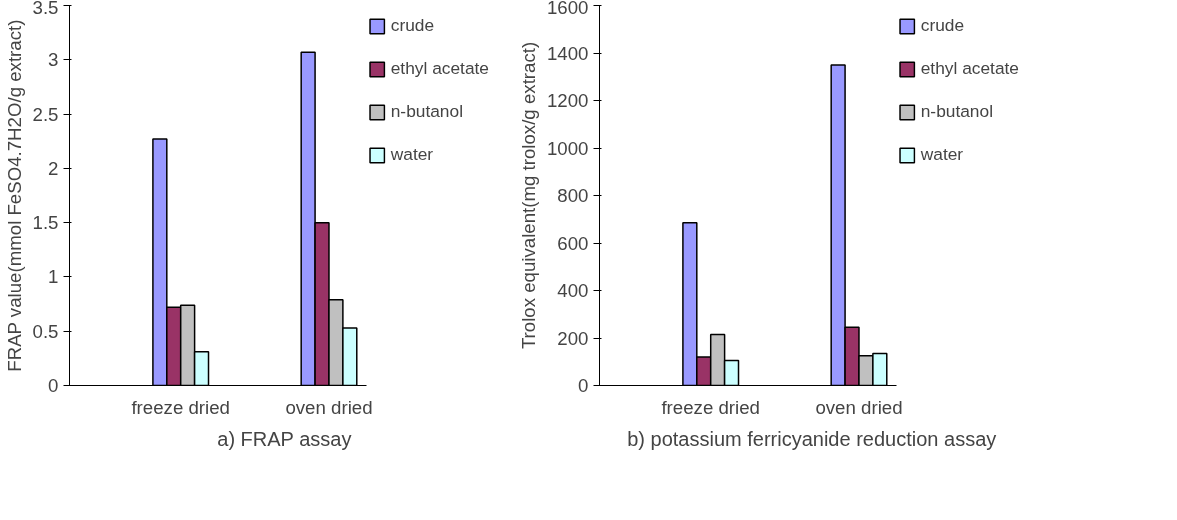 The width and height of the screenshot is (1177, 520). Describe the element at coordinates (568, 9) in the screenshot. I see `y-tick-label: 1600` at that location.